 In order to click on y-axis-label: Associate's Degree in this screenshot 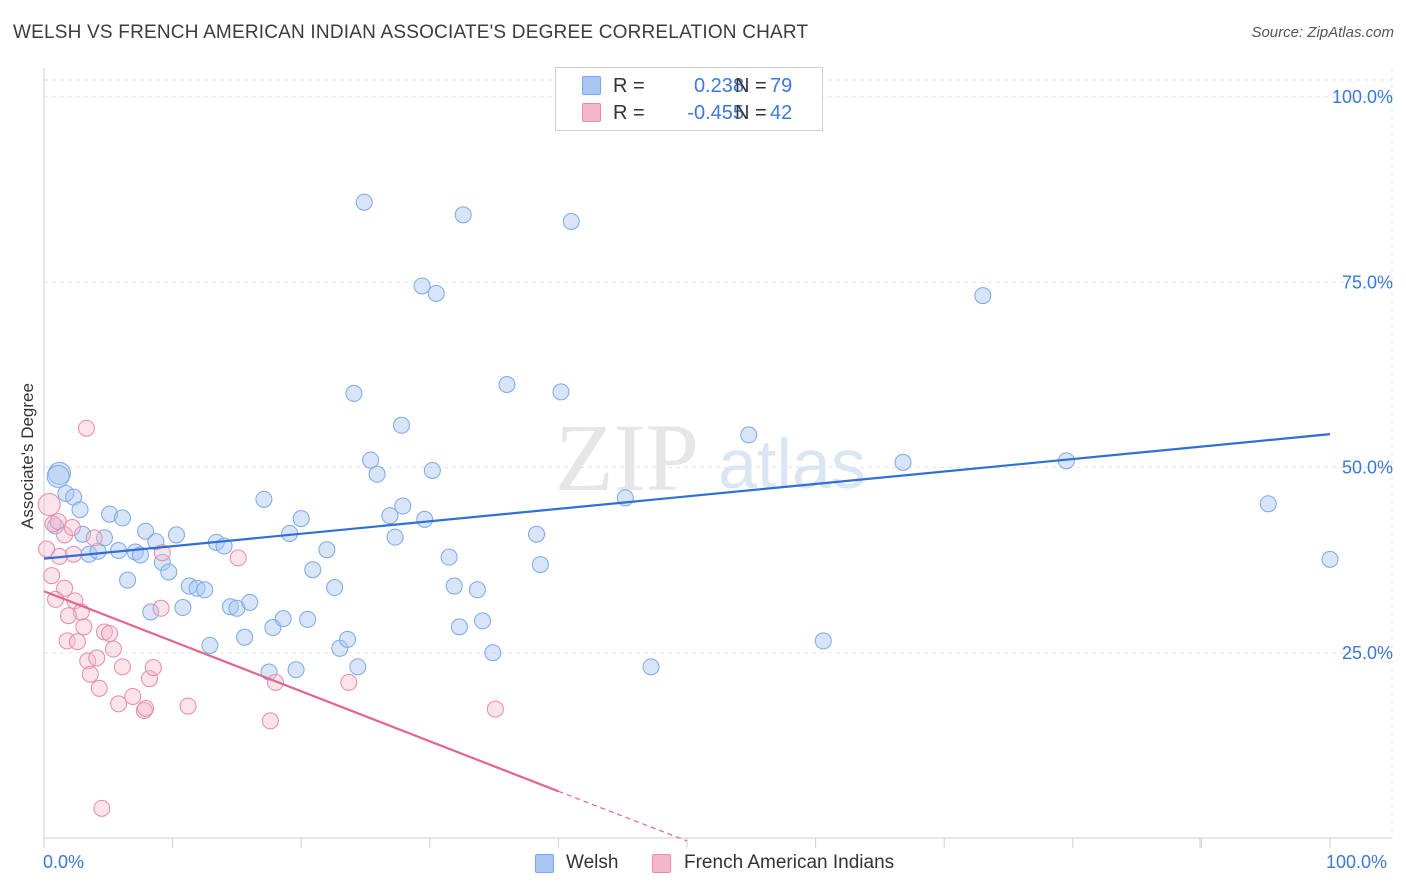, I will do `click(27, 456)`.